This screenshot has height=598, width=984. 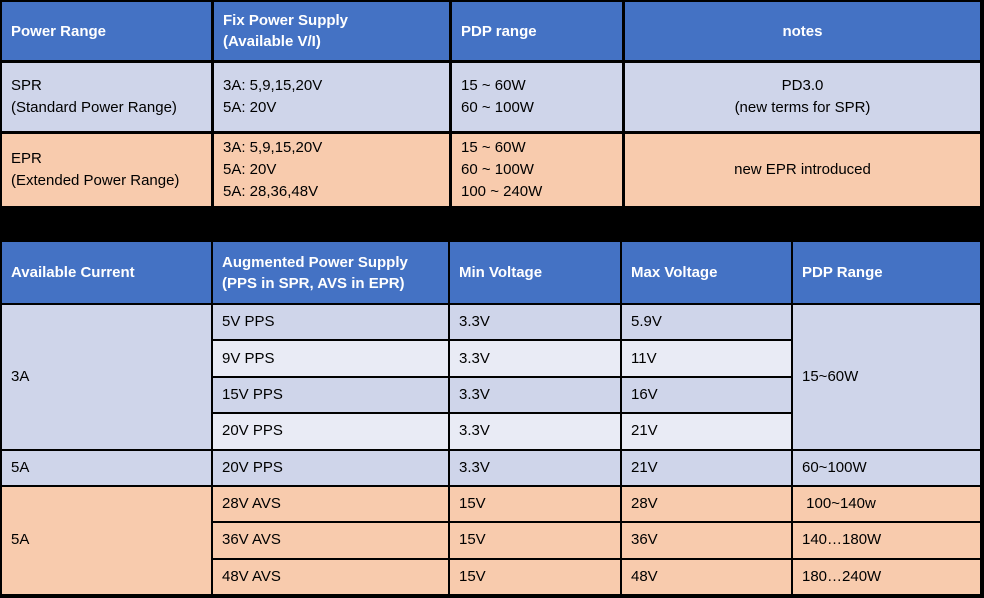 I want to click on cell-20v-pps-3a-min: 3.3V, so click(x=535, y=431).